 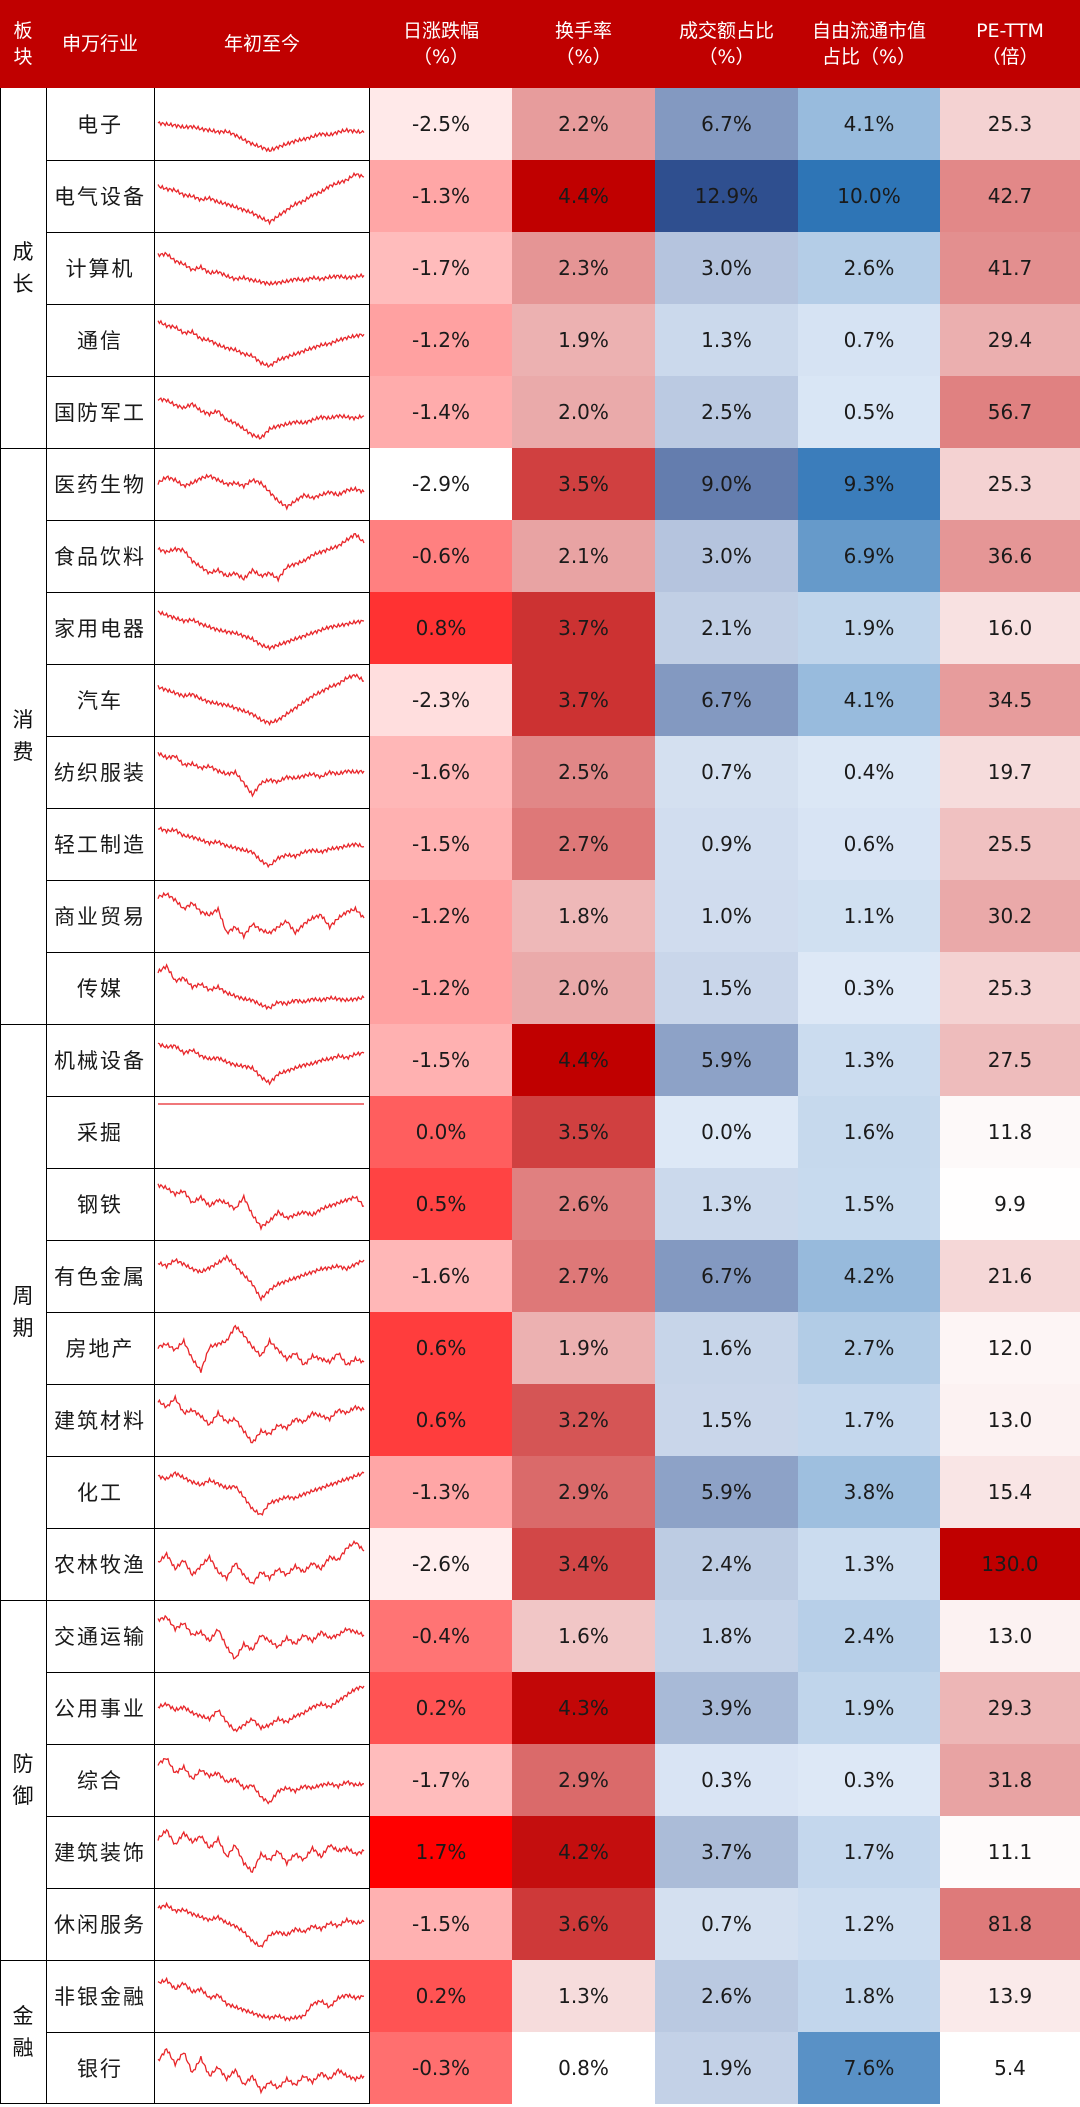 I want to click on bottom-border, so click(x=185, y=2103).